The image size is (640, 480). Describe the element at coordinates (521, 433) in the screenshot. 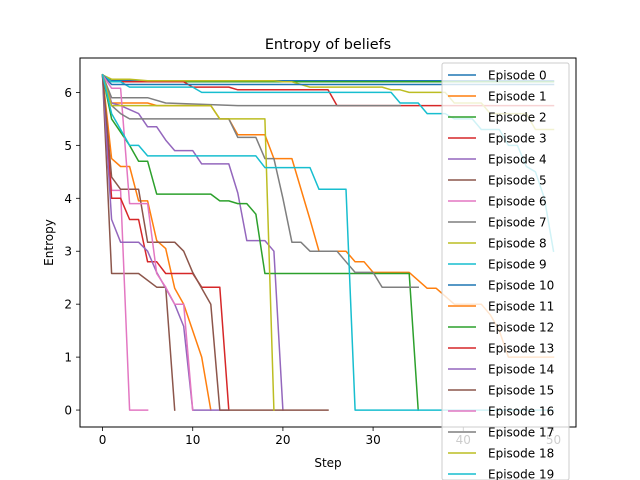

I see `legend-label: Episode 17` at that location.